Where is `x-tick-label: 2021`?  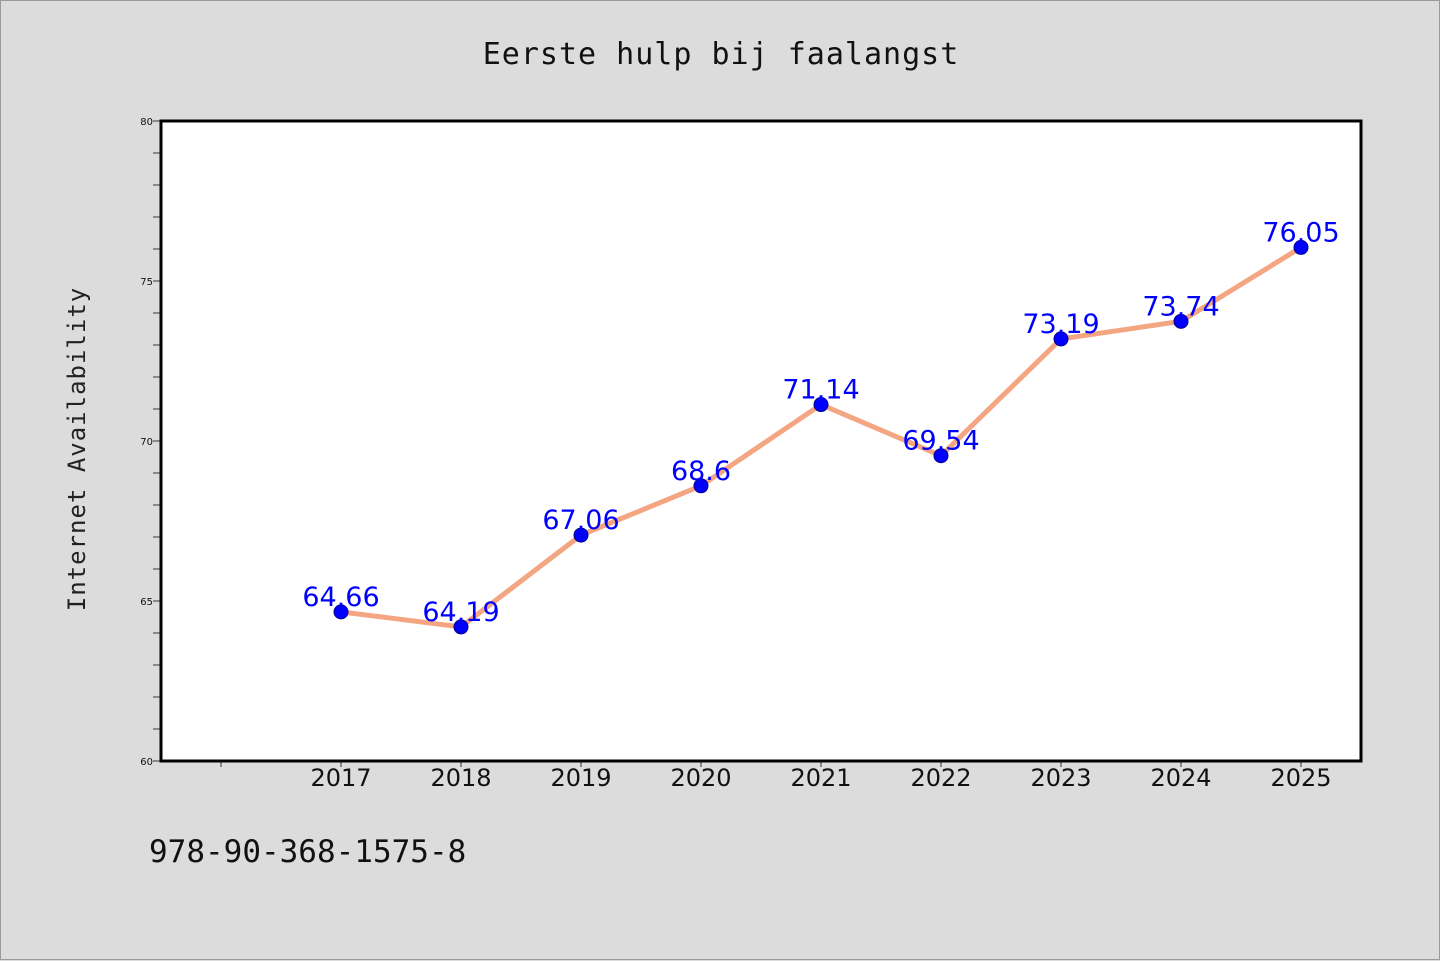 x-tick-label: 2021 is located at coordinates (820, 778).